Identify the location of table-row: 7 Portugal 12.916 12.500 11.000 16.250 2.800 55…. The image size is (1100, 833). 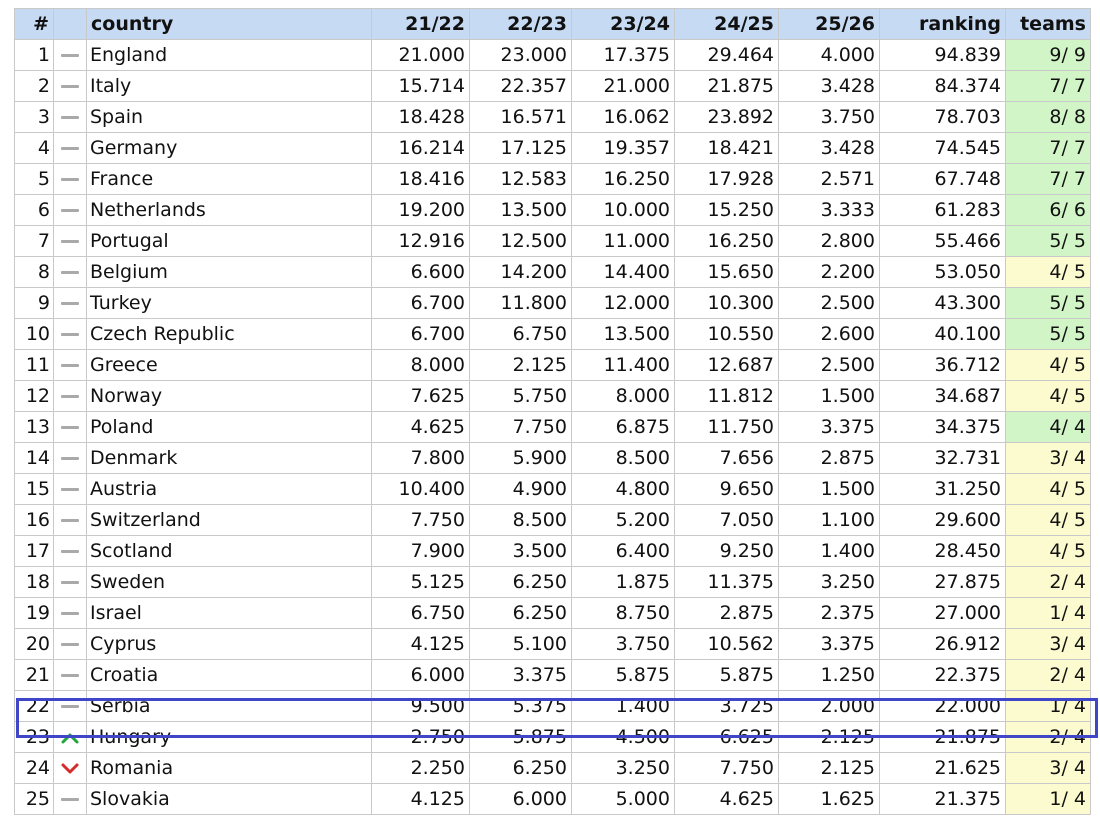
(552, 241).